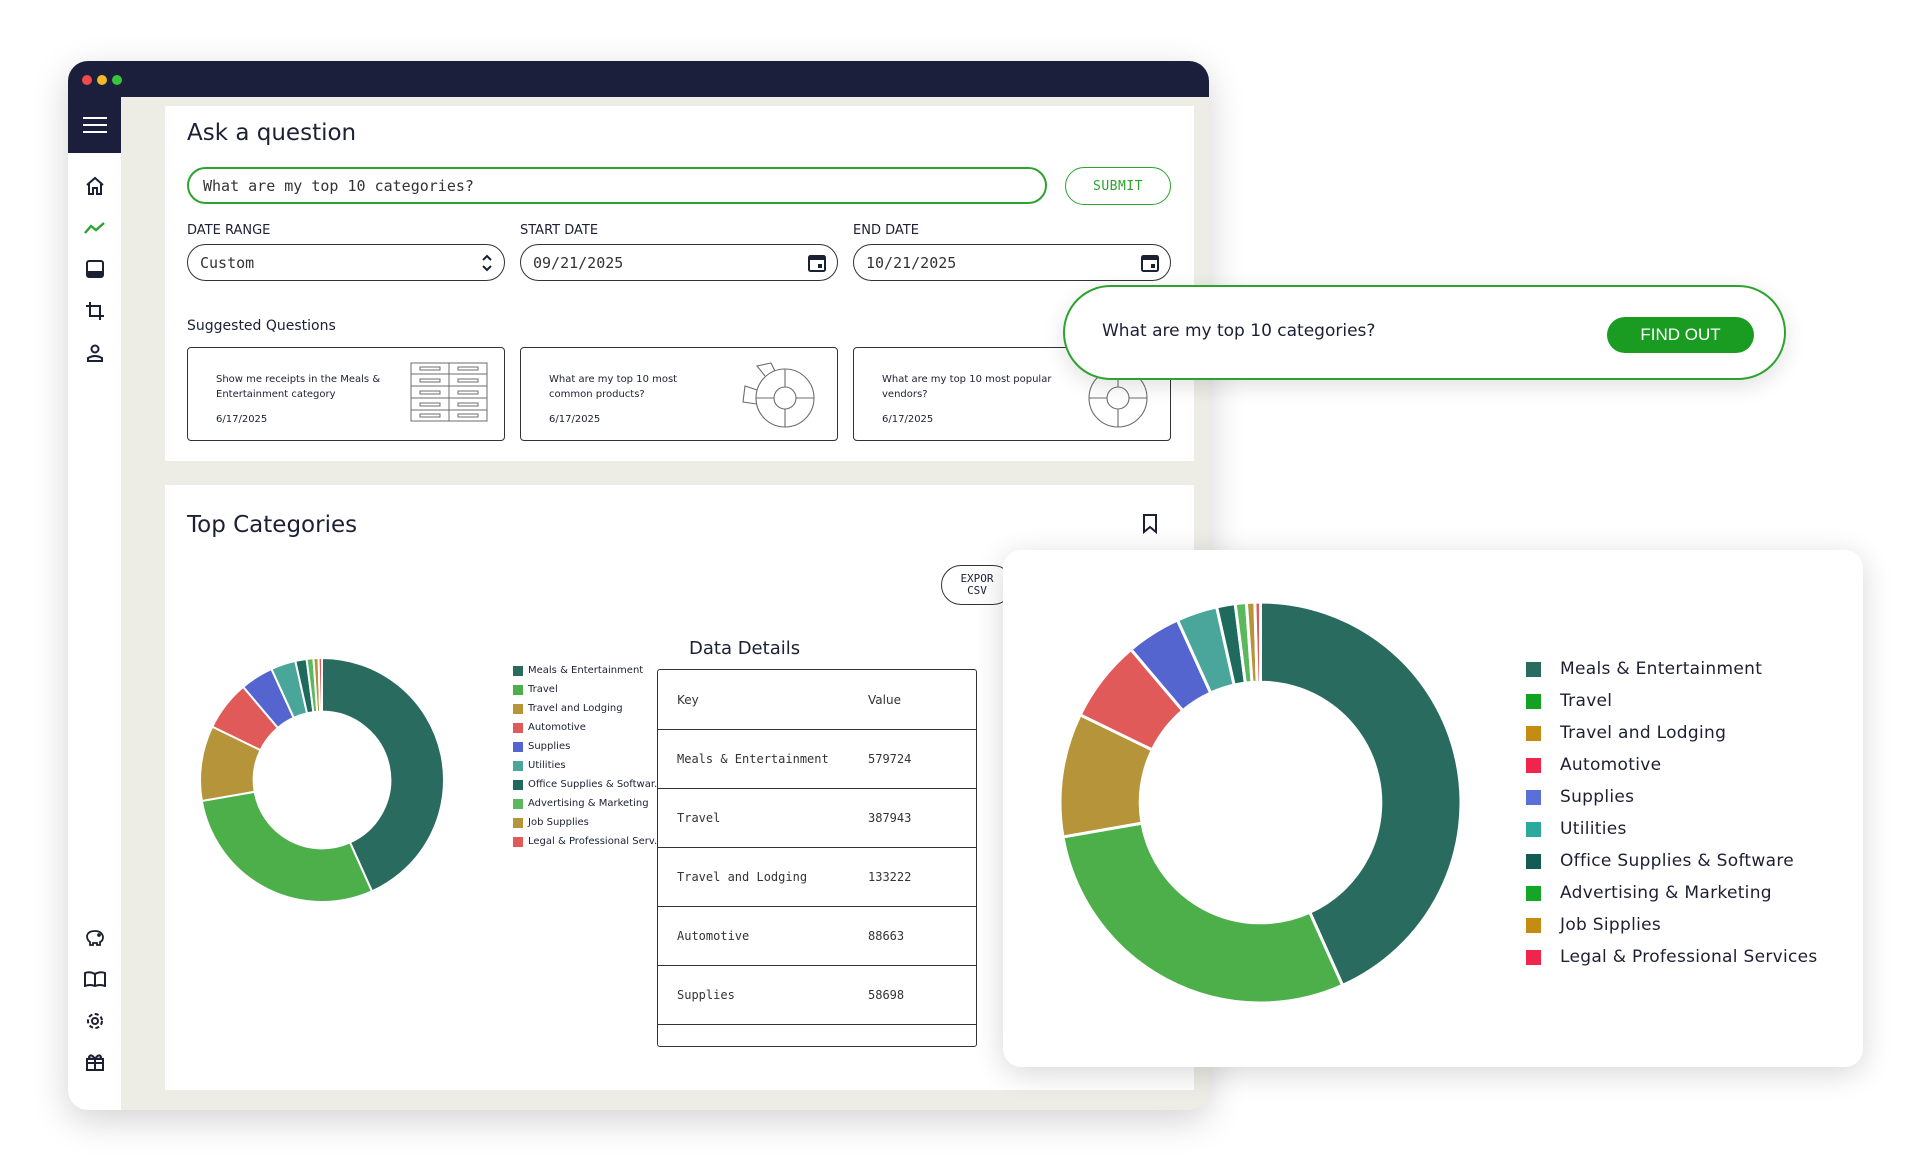 Image resolution: width=1920 pixels, height=1170 pixels. What do you see at coordinates (1680, 335) in the screenshot?
I see `find-out-button: FIND OUT` at bounding box center [1680, 335].